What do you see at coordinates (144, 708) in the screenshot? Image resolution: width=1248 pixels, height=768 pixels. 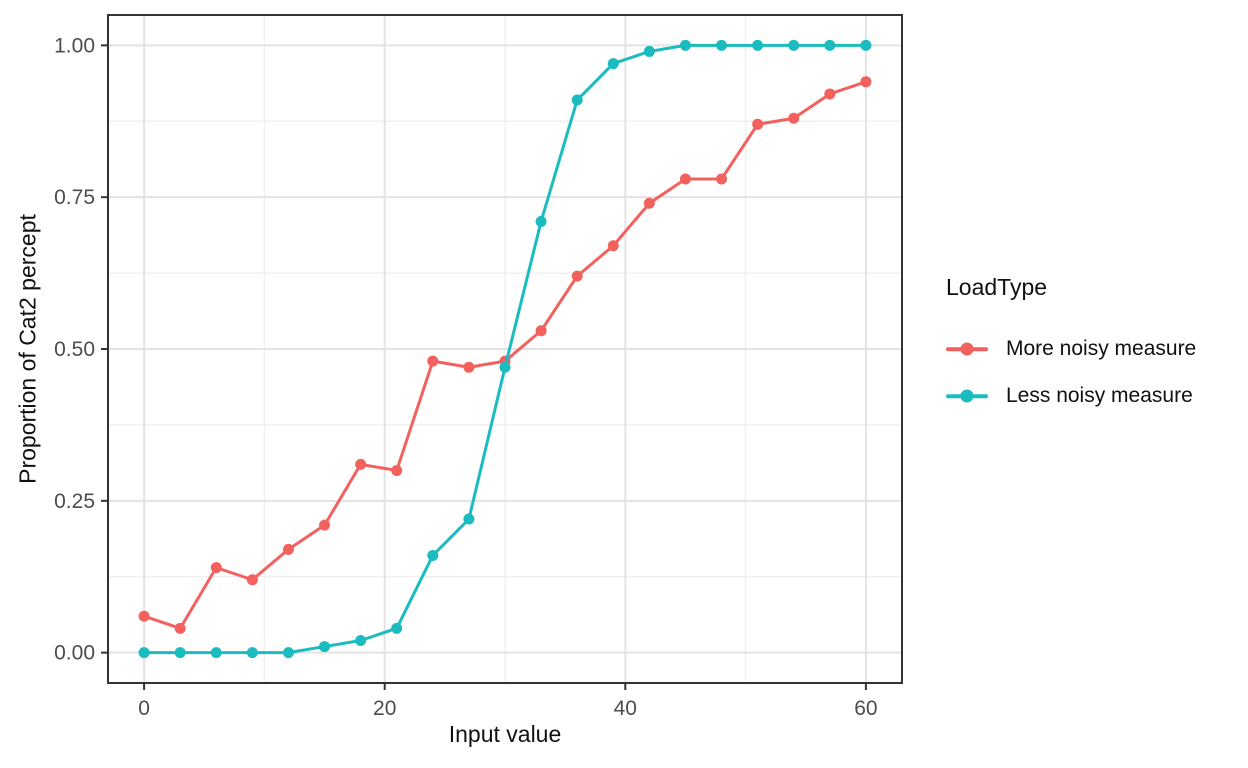 I see `x-axis-tick-label: 0` at bounding box center [144, 708].